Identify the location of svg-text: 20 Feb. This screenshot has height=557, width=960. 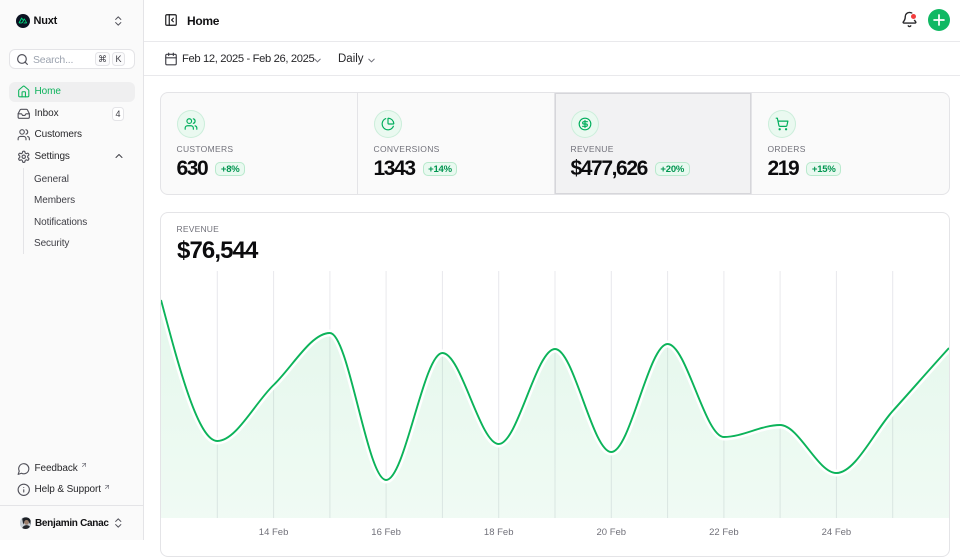
(612, 532).